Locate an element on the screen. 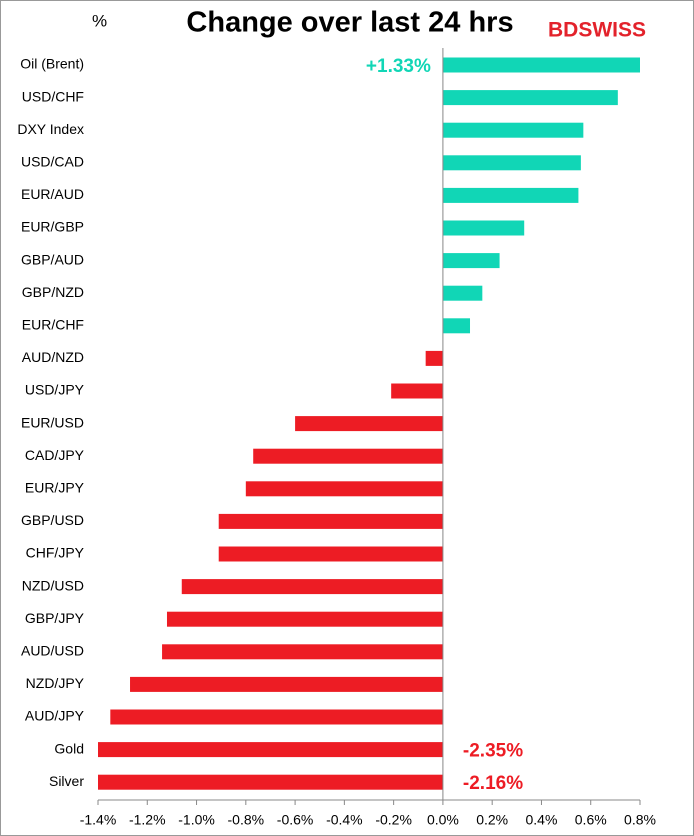  y-tick-label: EUR/AUD is located at coordinates (52, 194).